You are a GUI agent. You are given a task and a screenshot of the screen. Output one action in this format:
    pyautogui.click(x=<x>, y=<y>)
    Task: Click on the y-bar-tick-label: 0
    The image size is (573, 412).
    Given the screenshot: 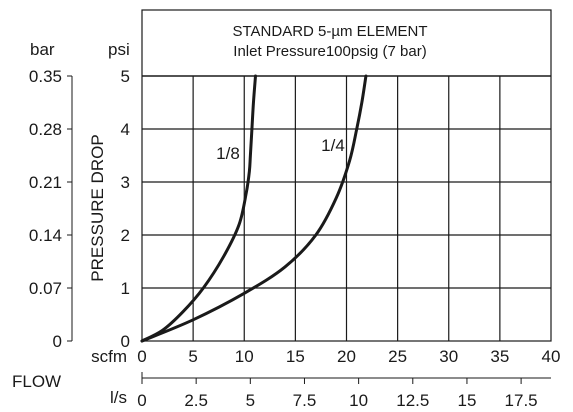 What is the action you would take?
    pyautogui.click(x=57, y=341)
    